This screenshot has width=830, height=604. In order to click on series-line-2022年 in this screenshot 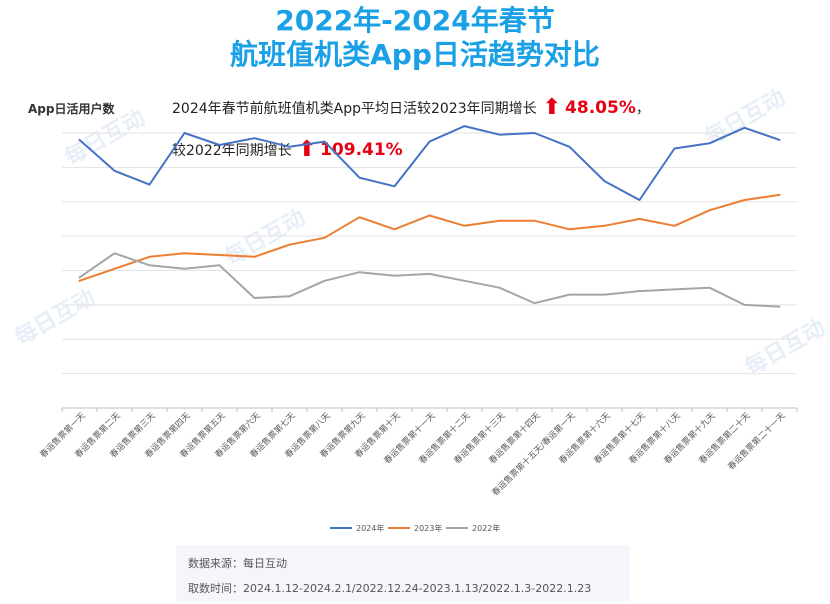, I will do `click(429, 280)`.